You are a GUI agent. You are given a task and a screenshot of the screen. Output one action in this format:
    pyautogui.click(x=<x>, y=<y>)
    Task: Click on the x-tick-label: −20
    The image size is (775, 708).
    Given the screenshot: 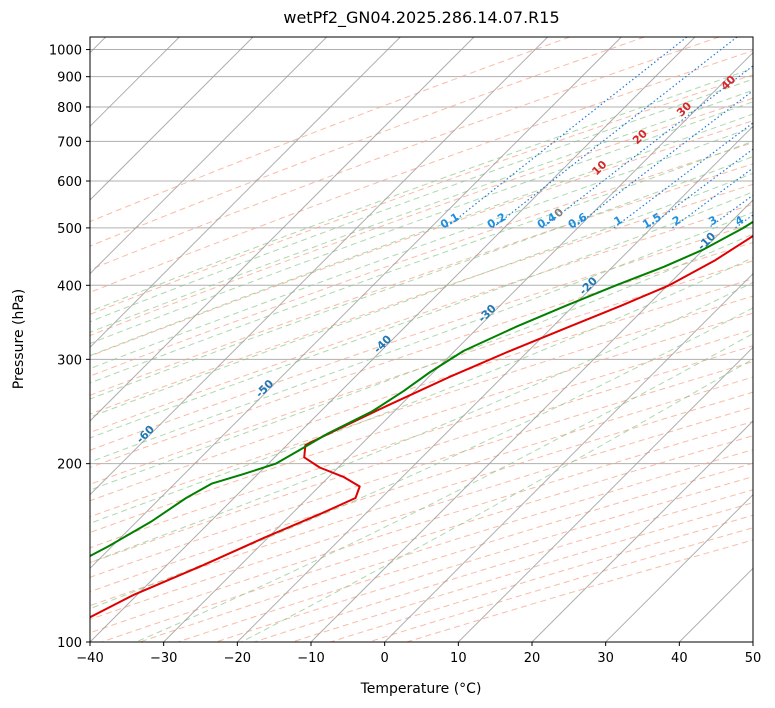 What is the action you would take?
    pyautogui.click(x=237, y=658)
    